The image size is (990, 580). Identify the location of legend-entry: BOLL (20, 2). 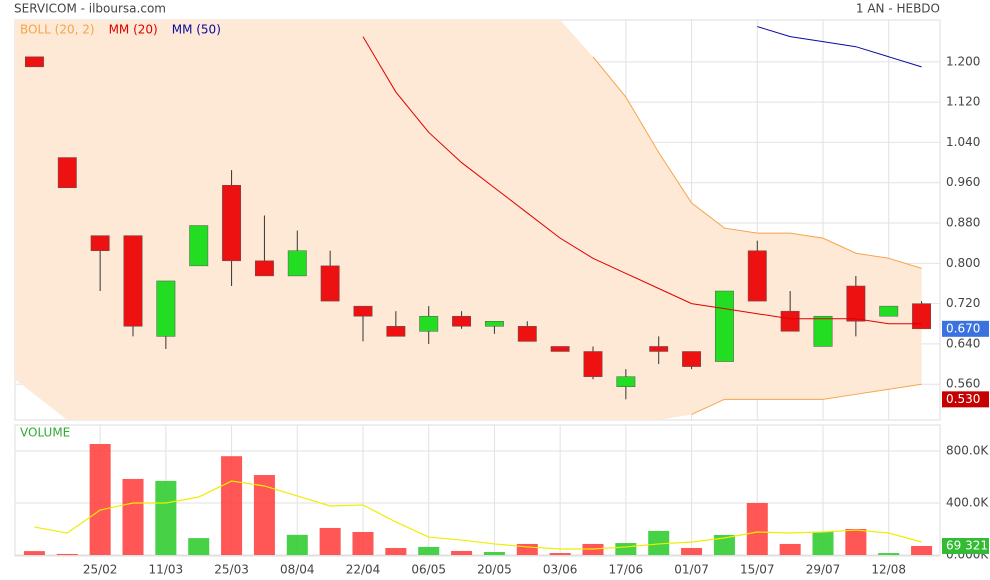
(57, 30).